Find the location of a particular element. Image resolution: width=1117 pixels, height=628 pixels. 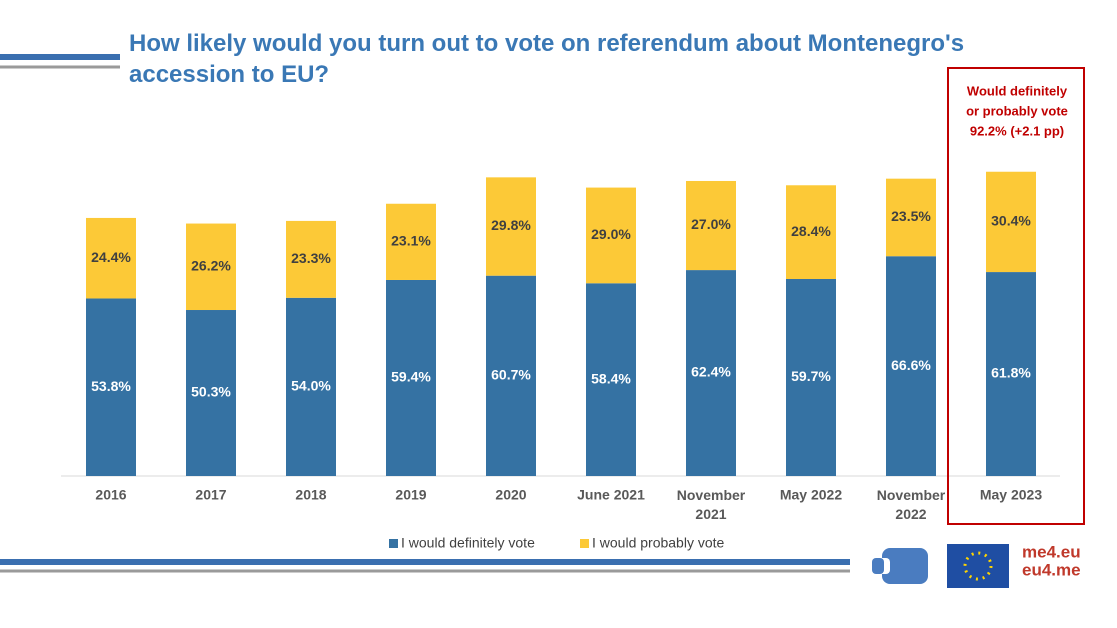

value-label: 66.6% is located at coordinates (911, 365).